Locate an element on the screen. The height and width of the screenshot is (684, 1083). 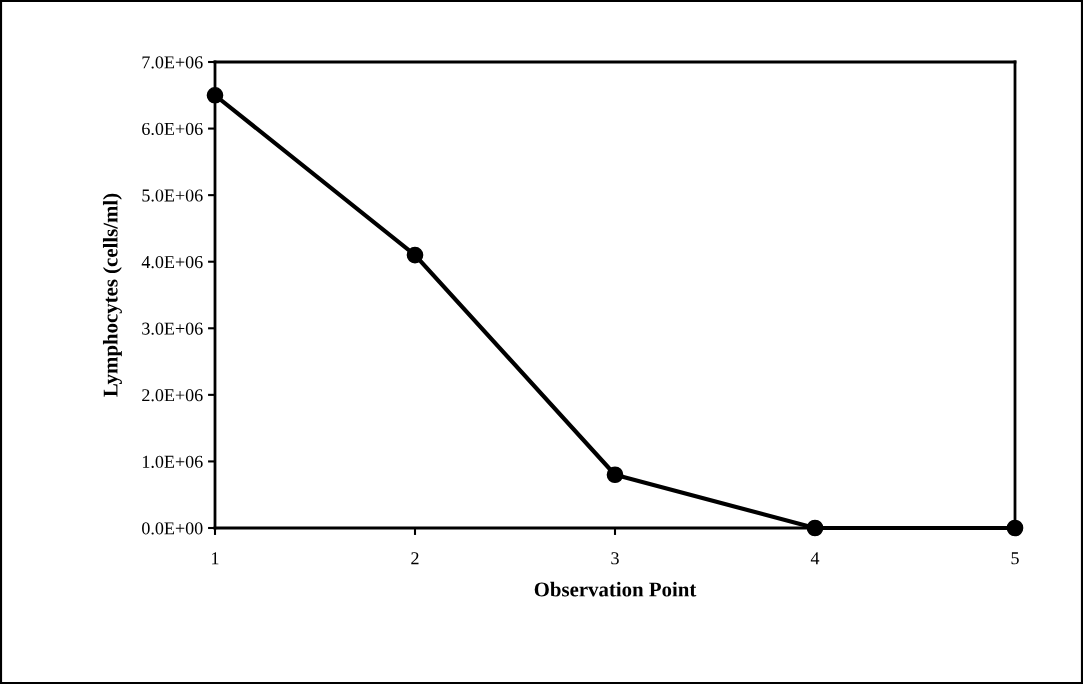
y-tick-label: 5.0E+06 is located at coordinates (172, 195).